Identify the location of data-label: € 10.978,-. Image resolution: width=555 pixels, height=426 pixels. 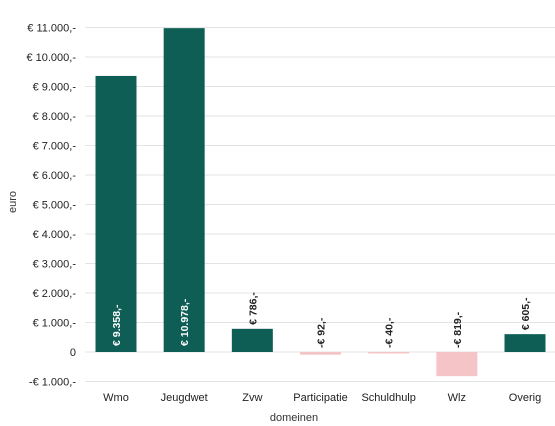
(185, 322).